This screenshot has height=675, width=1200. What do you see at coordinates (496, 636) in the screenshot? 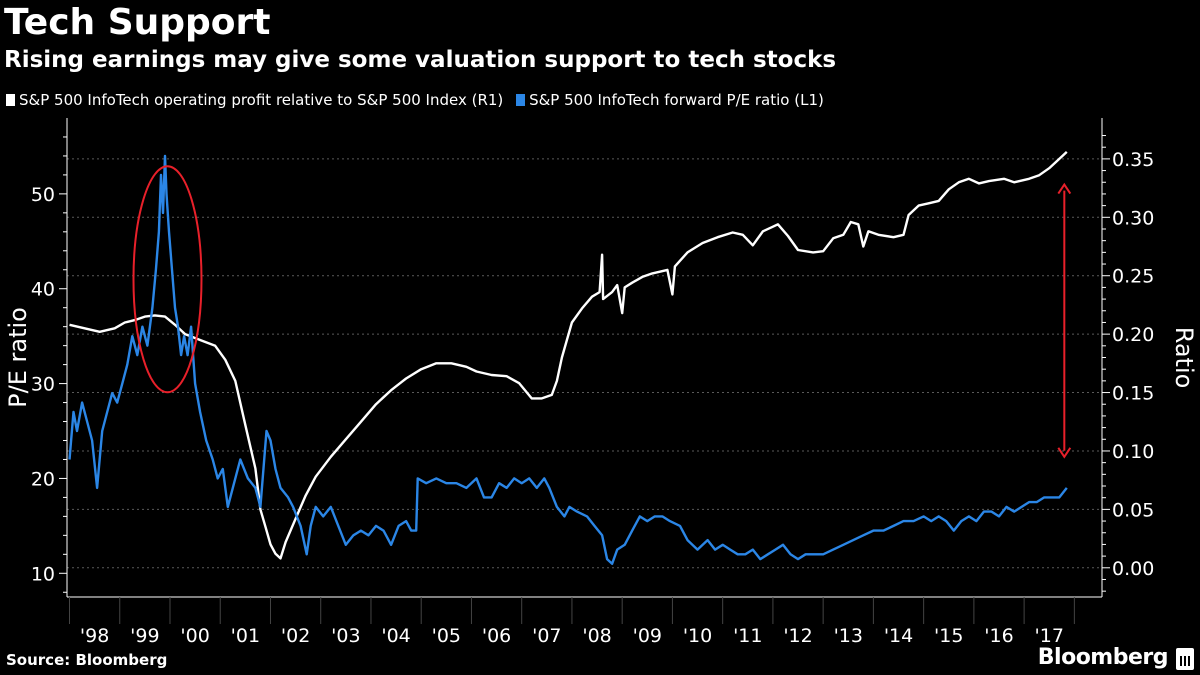
I see `x-tick-label: '06` at bounding box center [496, 636].